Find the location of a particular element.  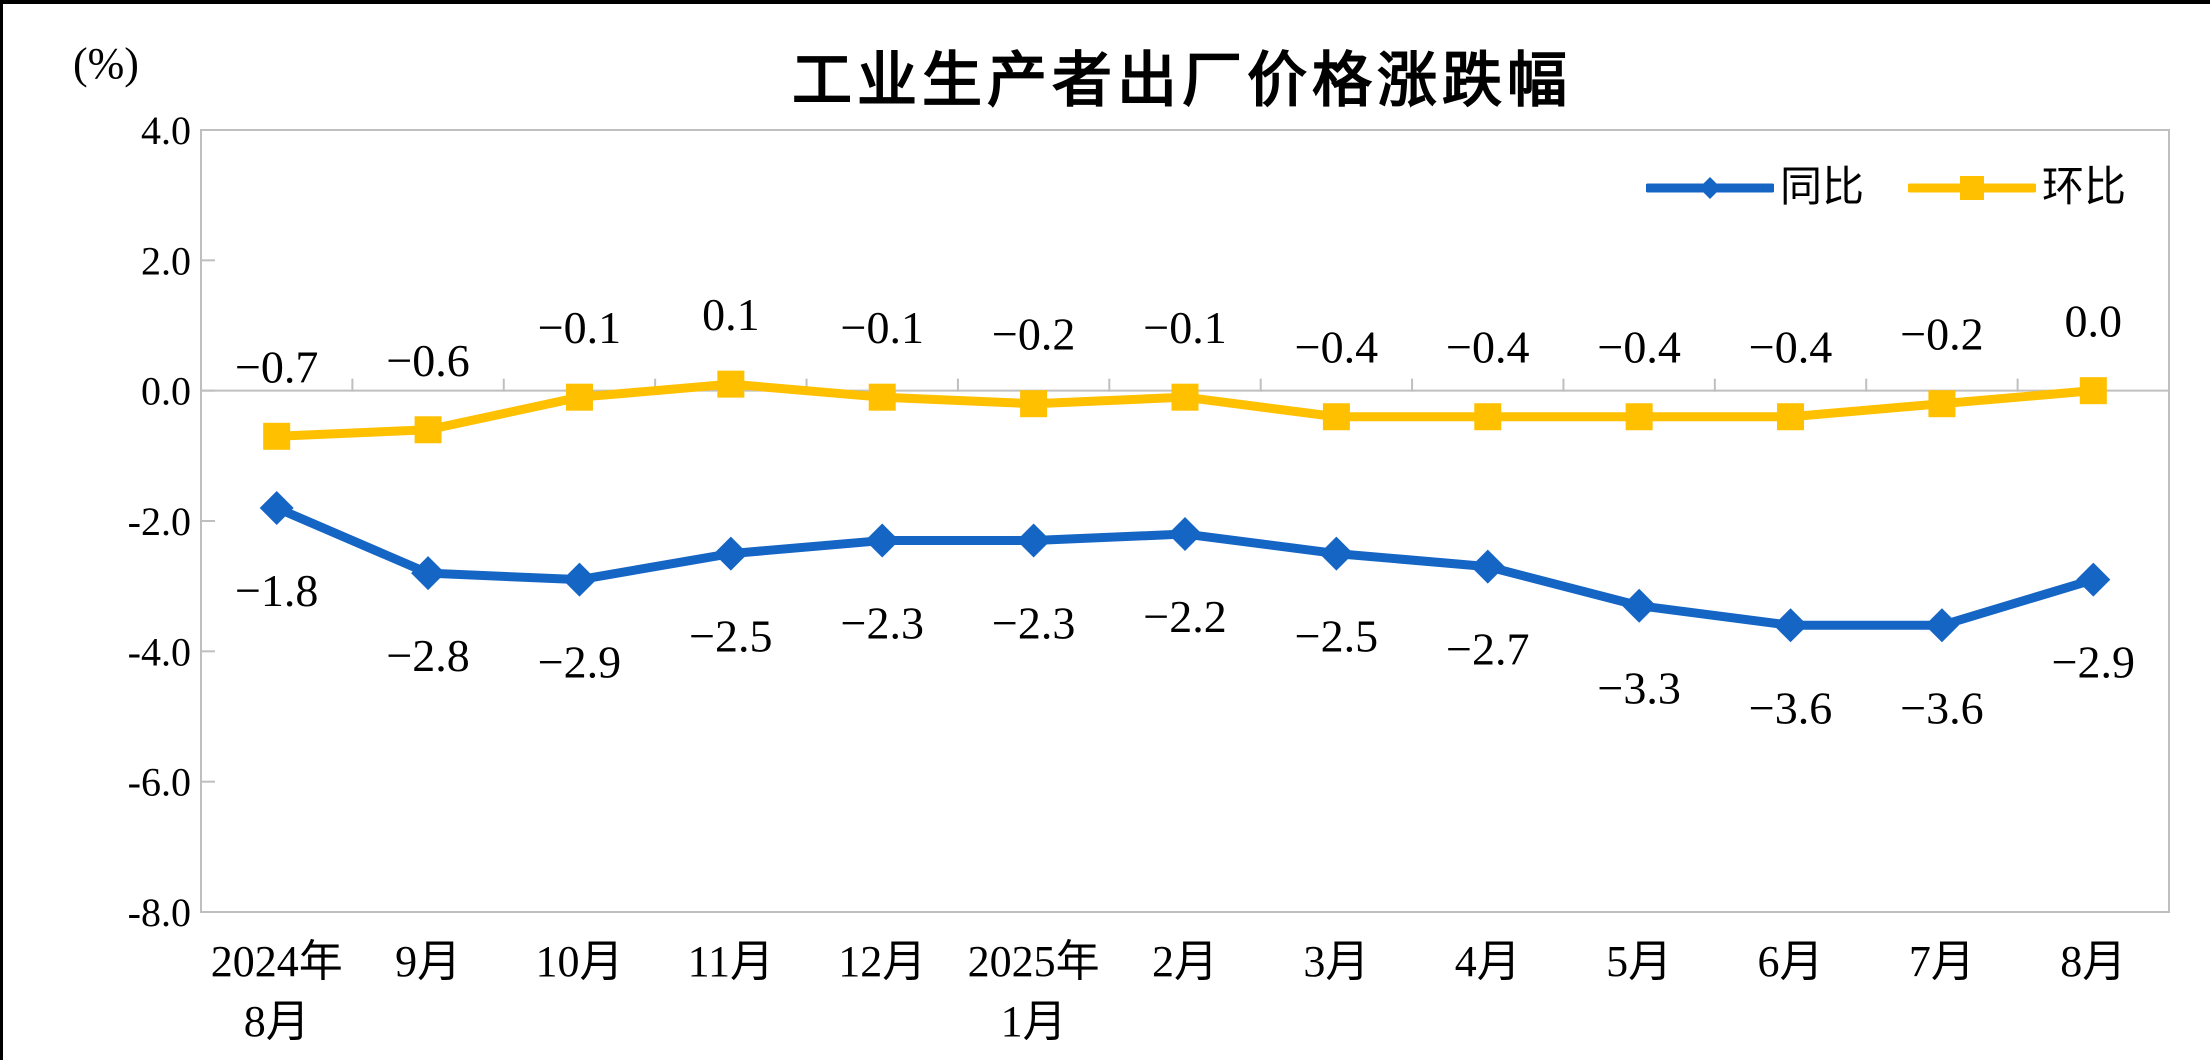

y-tick-label: 2.0 is located at coordinates (166, 260).